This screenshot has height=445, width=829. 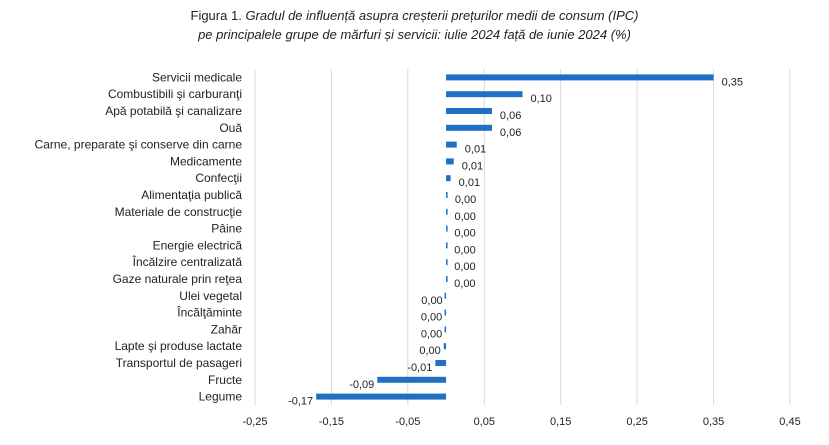 What do you see at coordinates (179, 363) in the screenshot?
I see `category-label: Transportul de pasageri` at bounding box center [179, 363].